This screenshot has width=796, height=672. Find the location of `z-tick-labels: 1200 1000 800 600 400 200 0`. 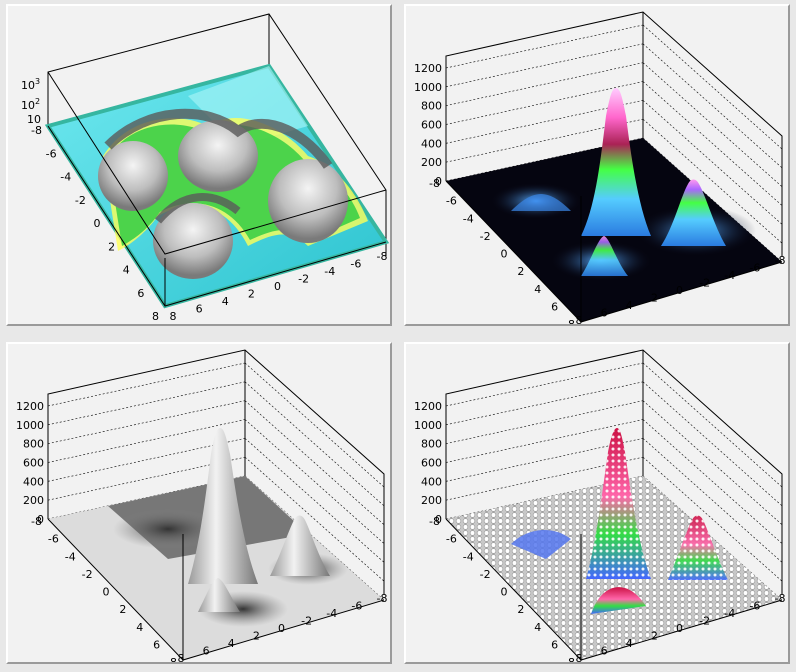

z-tick-labels: 1200 1000 800 600 400 200 0 is located at coordinates (428, 463).